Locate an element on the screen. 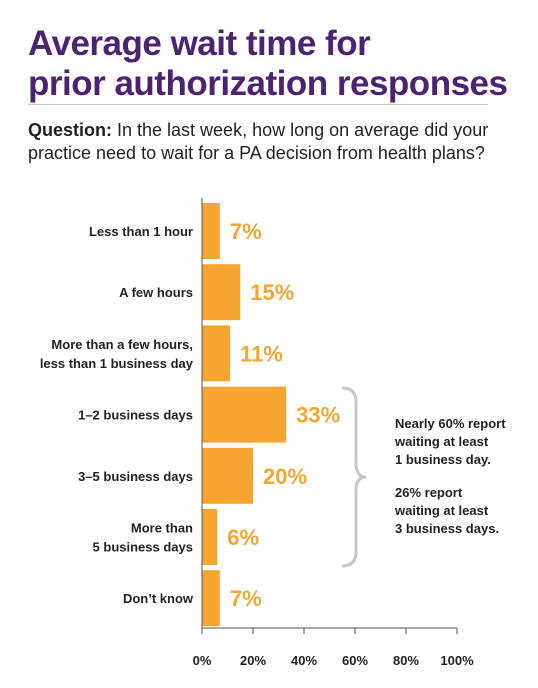  value-label: 33% is located at coordinates (318, 415).